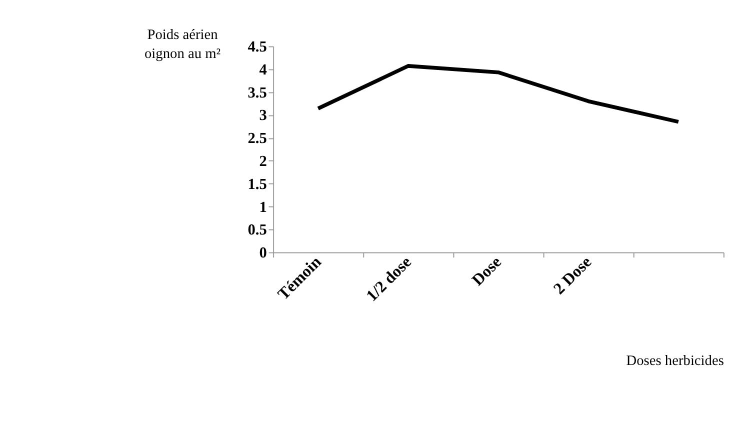 This screenshot has height=443, width=734. I want to click on y-tick-label: 1.5, so click(258, 184).